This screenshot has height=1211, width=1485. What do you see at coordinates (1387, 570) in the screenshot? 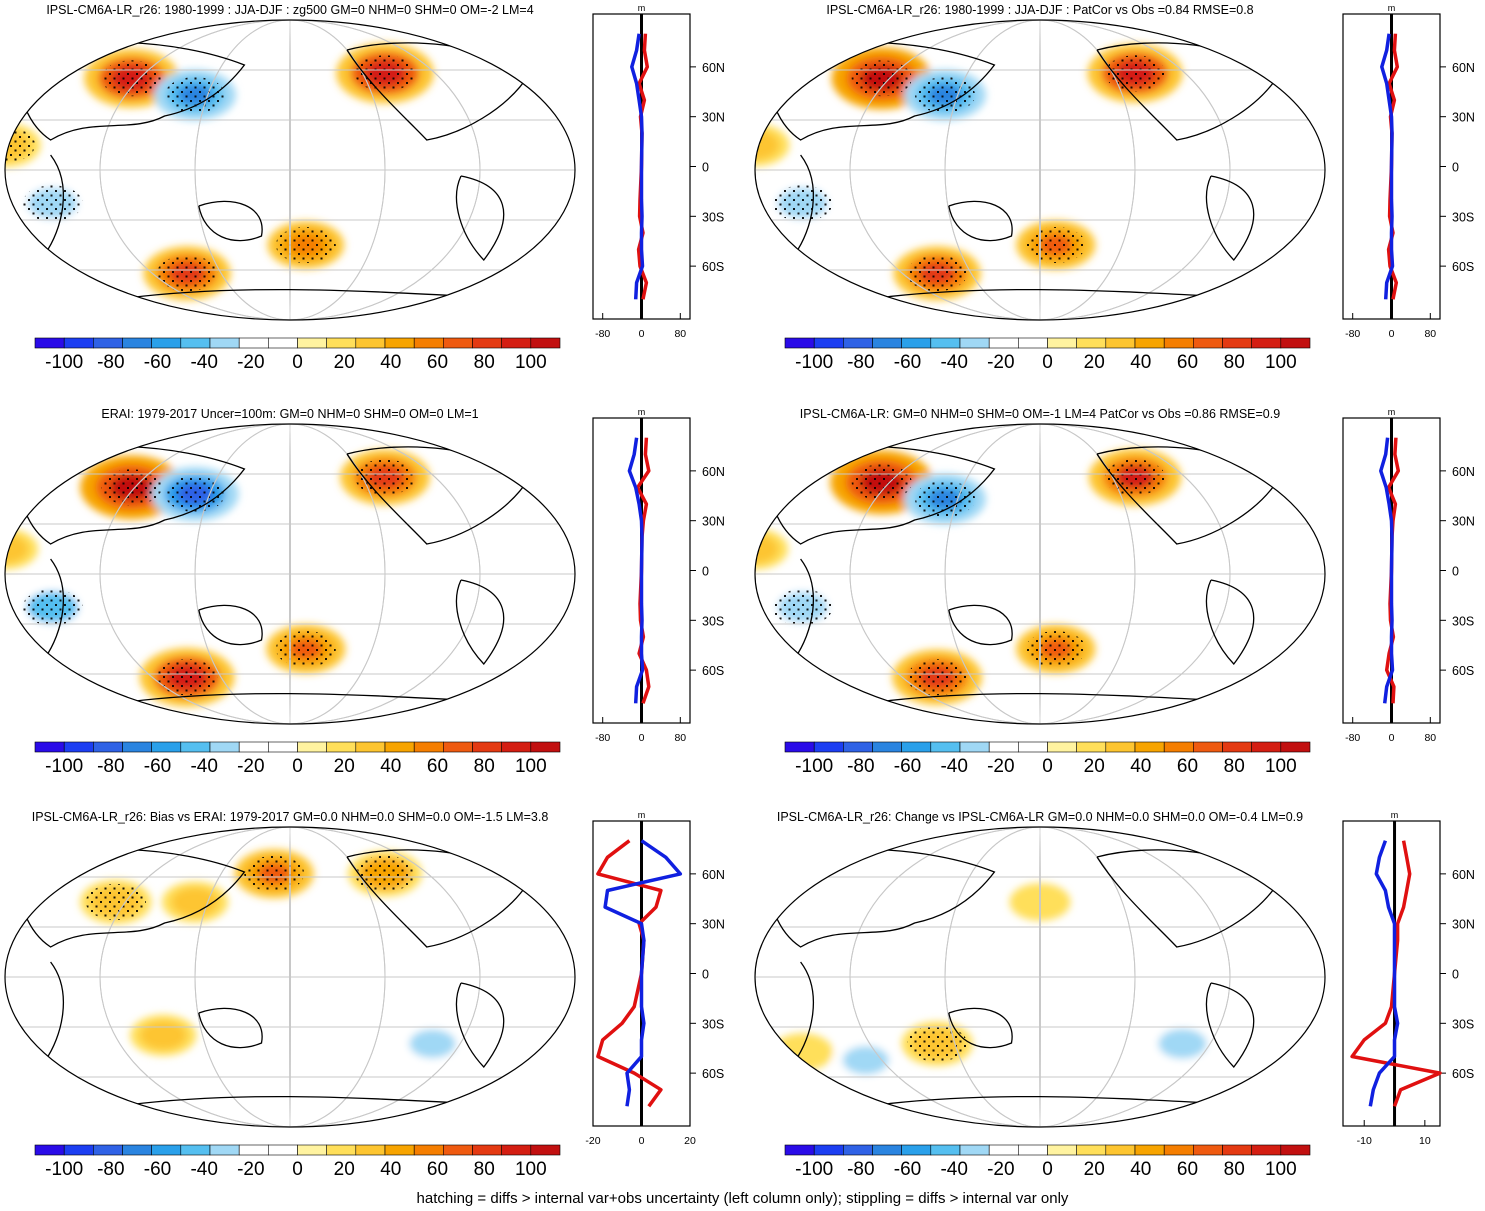
I see `profile-series-blue` at bounding box center [1387, 570].